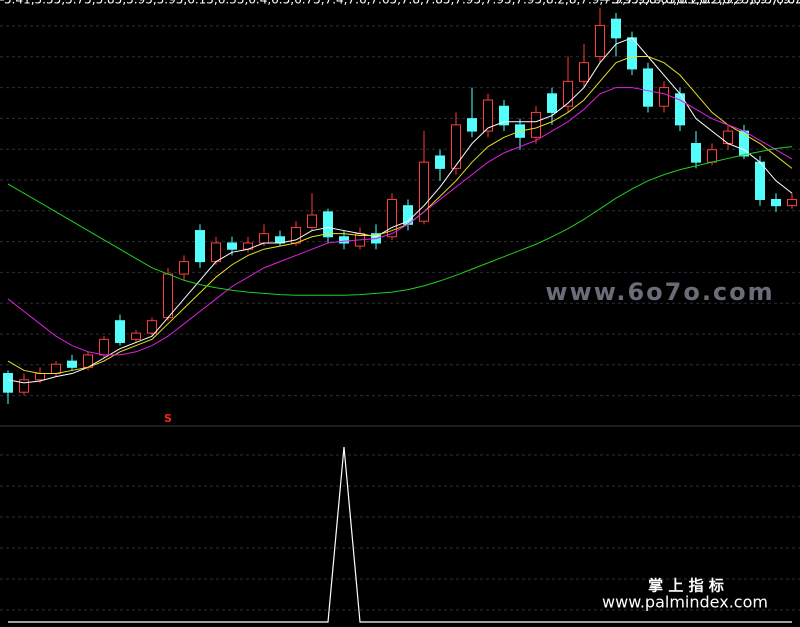 The height and width of the screenshot is (627, 800). Describe the element at coordinates (168, 418) in the screenshot. I see `signal-label: S` at that location.